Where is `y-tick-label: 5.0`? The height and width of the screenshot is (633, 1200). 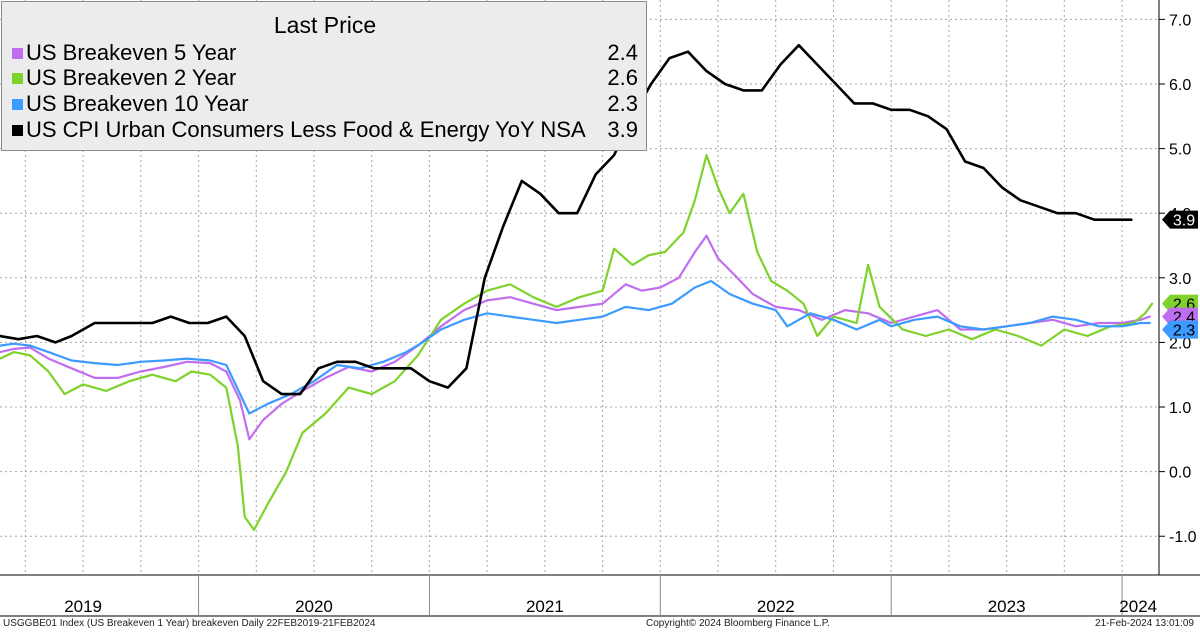 y-tick-label: 5.0 is located at coordinates (1180, 150).